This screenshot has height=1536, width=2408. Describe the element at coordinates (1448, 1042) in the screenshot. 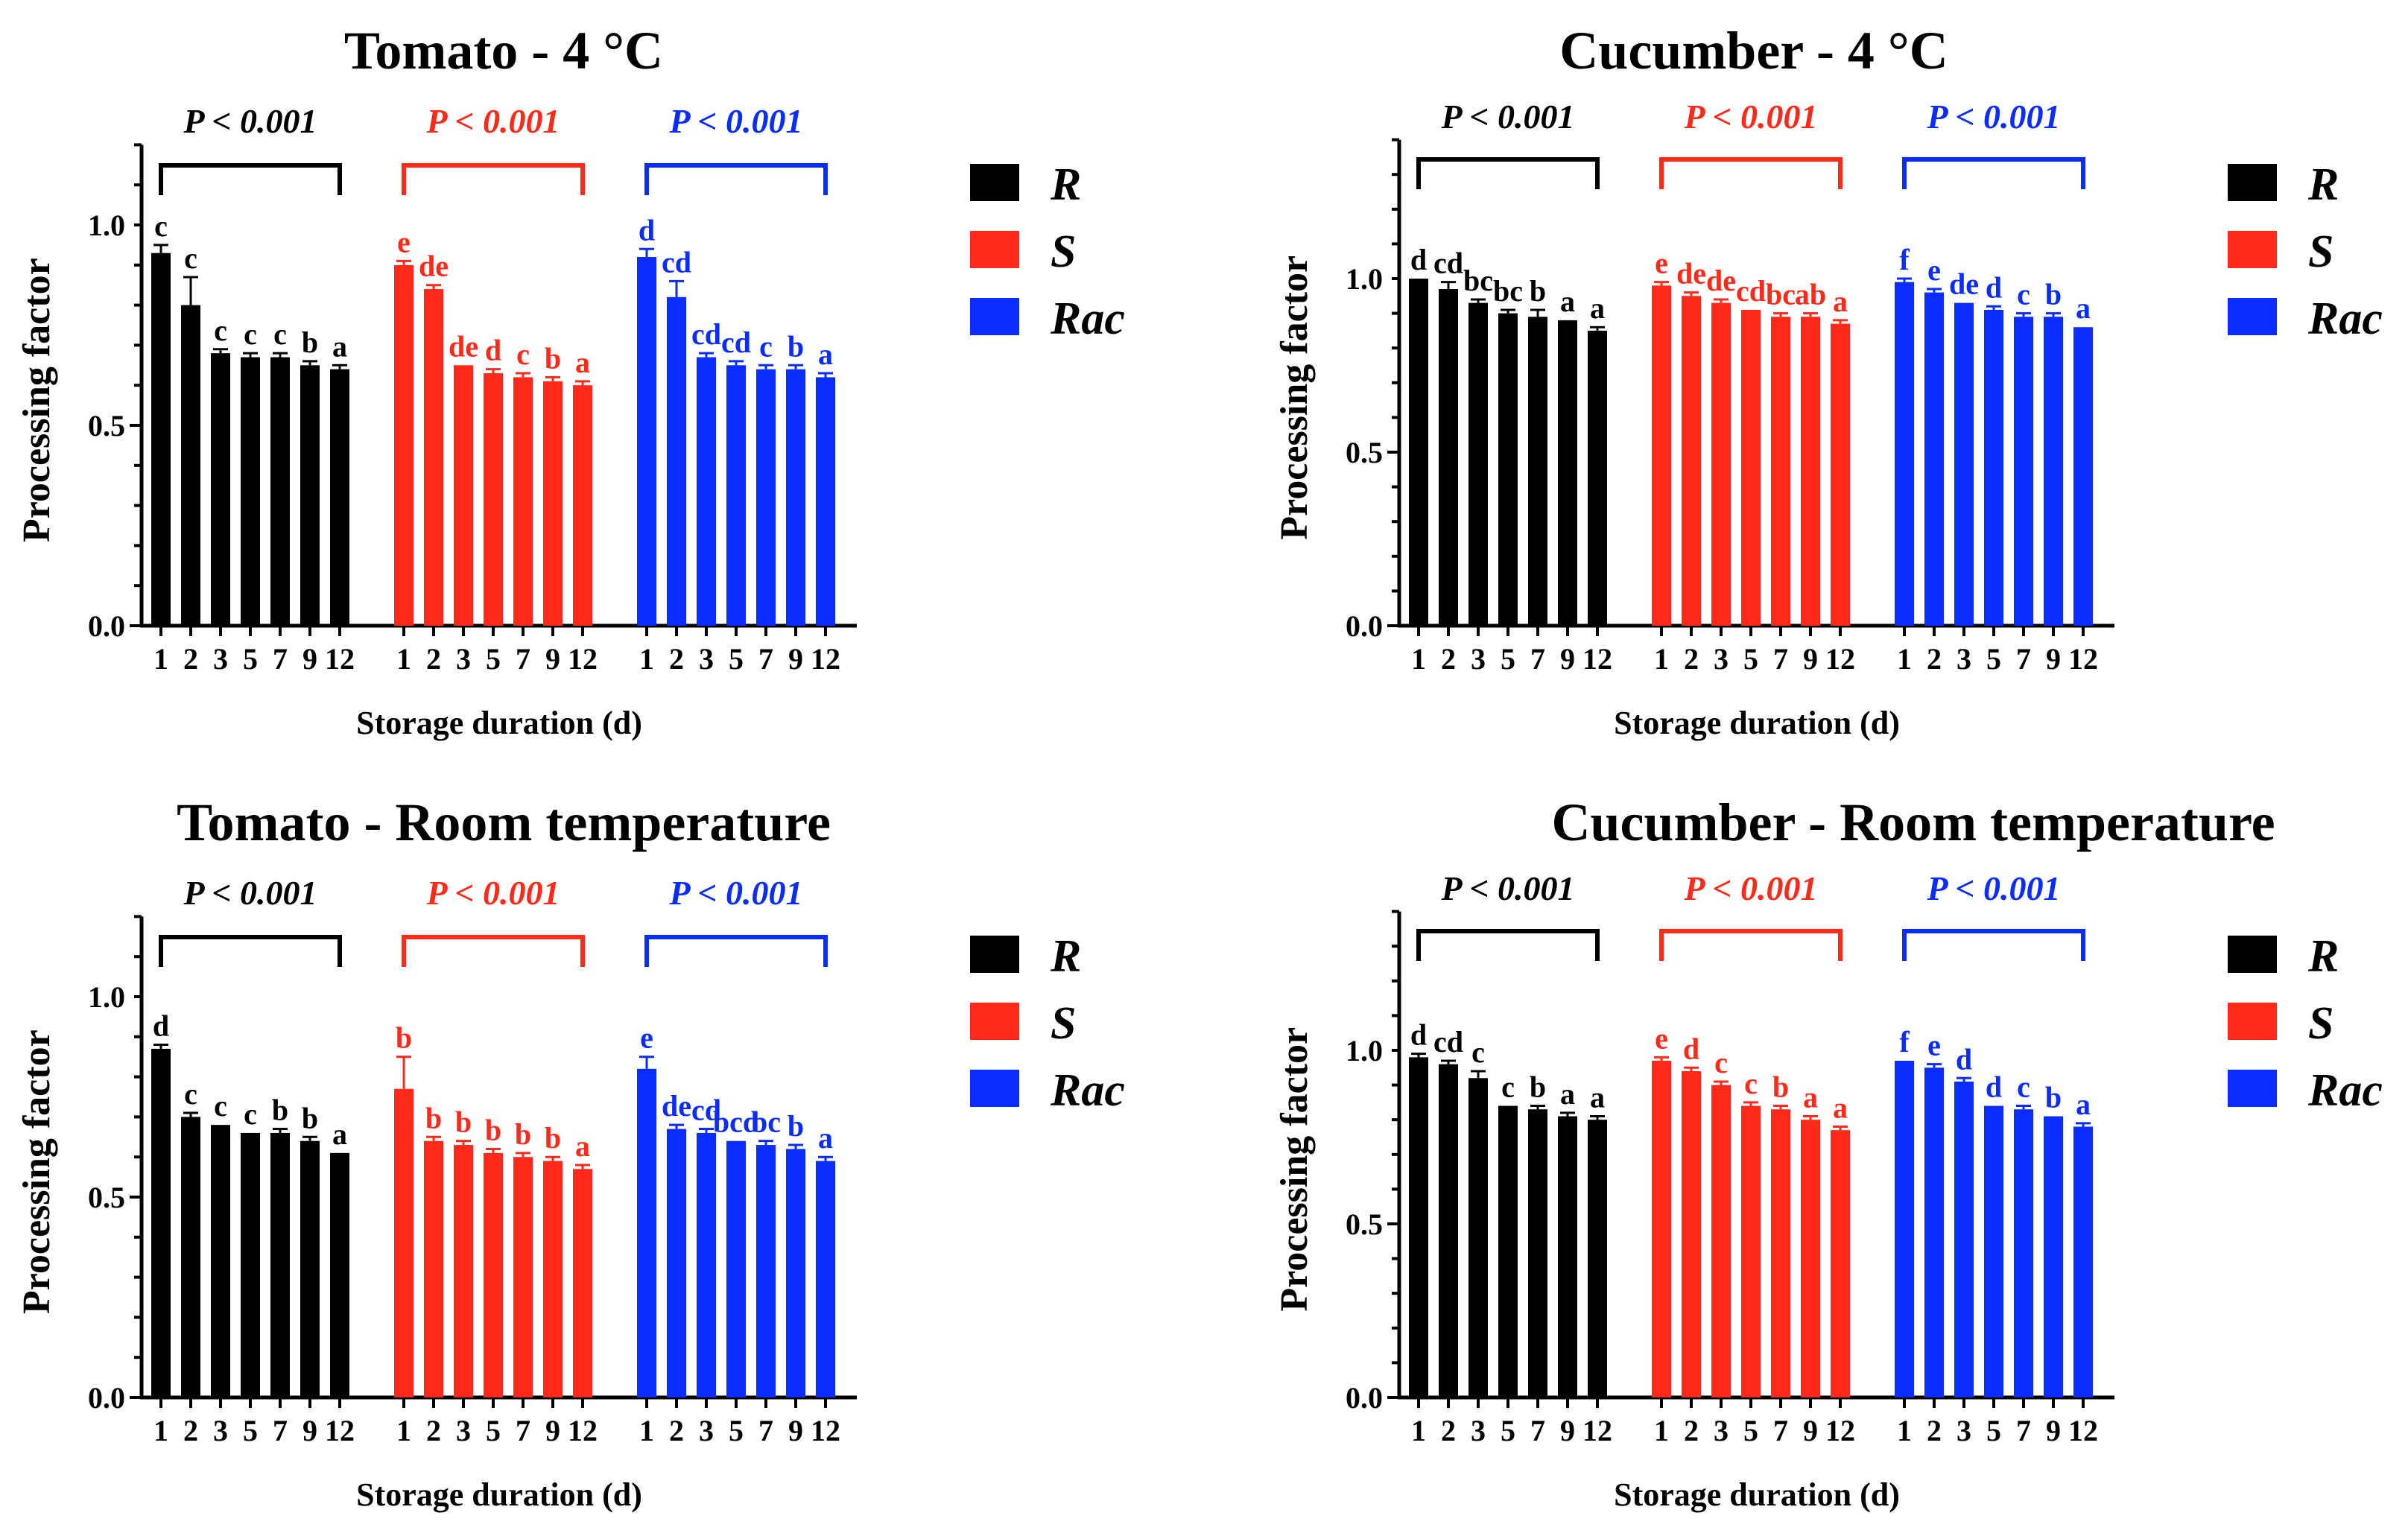

I see `significance-letter: cd` at that location.